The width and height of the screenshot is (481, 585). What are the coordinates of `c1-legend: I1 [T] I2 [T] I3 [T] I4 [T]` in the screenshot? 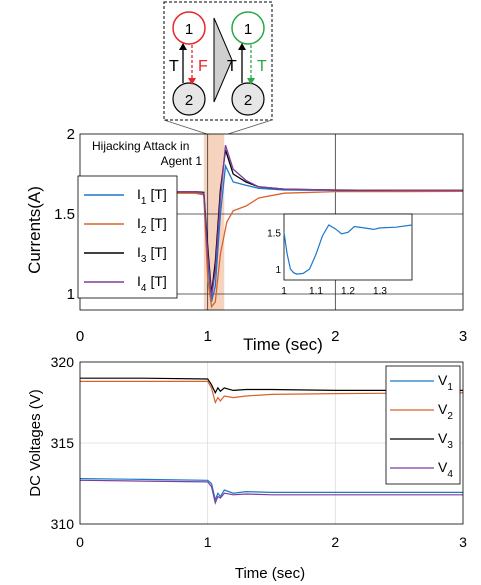 It's located at (127, 237).